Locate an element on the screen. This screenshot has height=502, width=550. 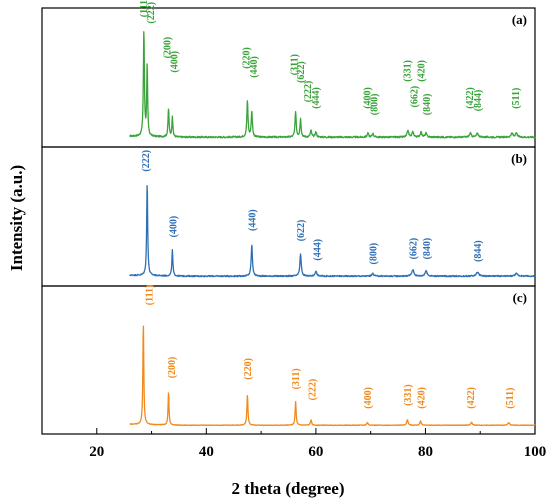
x-tick-label: 60 is located at coordinates (315, 452).